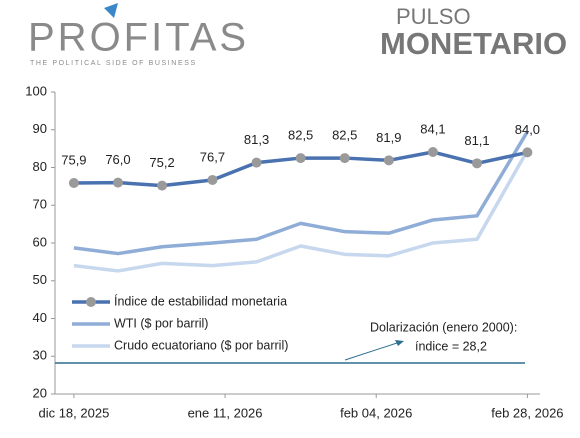 Image resolution: width=580 pixels, height=438 pixels. Describe the element at coordinates (527, 129) in the screenshot. I see `data-label: 84,0` at that location.